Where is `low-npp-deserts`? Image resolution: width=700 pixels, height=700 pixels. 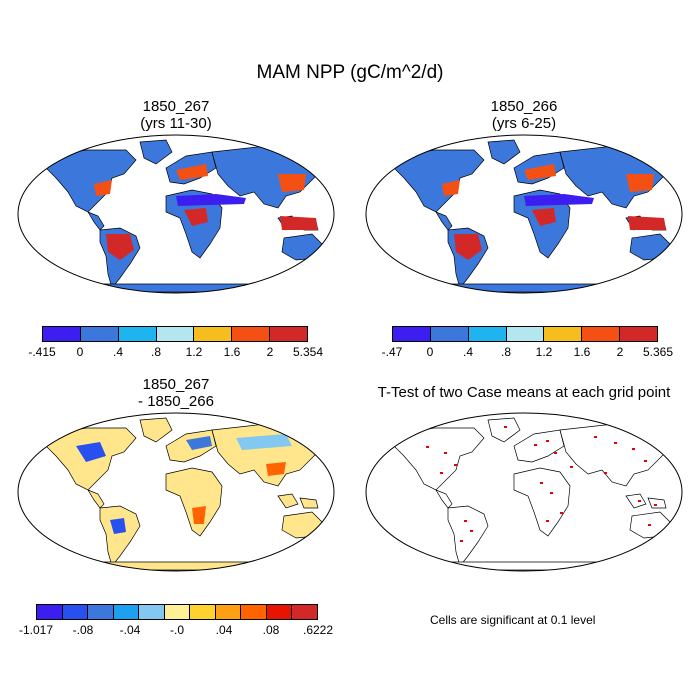 low-npp-deserts is located at coordinates (211, 200).